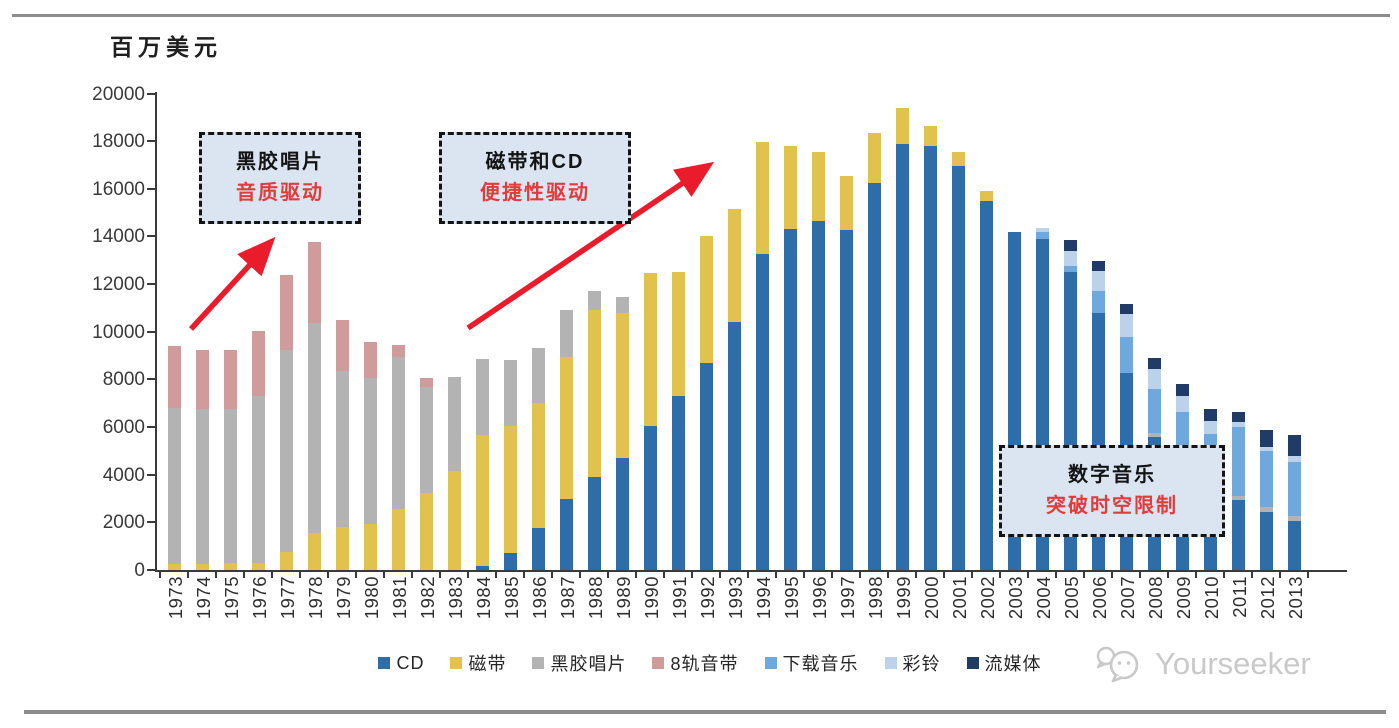 This screenshot has width=1399, height=728. What do you see at coordinates (426, 439) in the screenshot?
I see `bar-segment-黑胶唱片-1982` at bounding box center [426, 439].